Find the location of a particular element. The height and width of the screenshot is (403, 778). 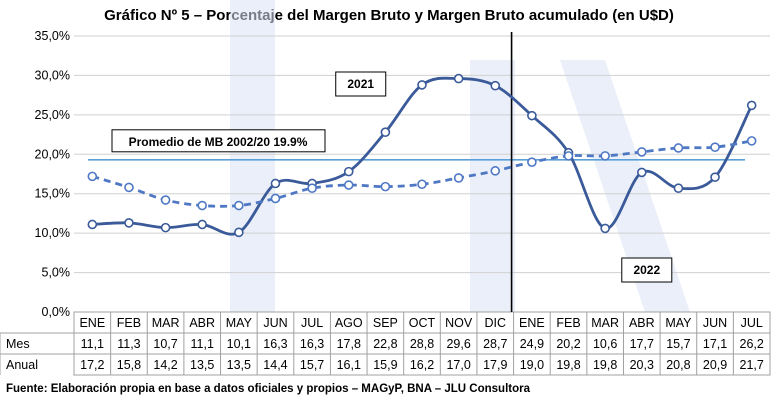

data-label: 19,0 is located at coordinates (532, 365).